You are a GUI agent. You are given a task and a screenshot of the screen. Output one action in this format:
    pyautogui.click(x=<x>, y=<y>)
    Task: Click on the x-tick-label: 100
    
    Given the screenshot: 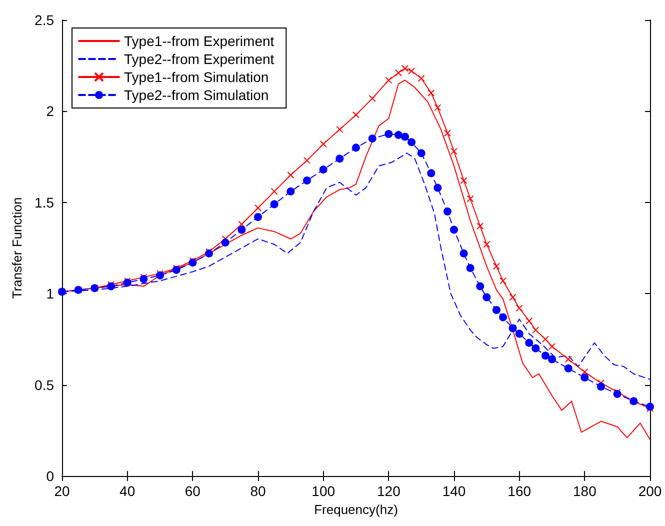 What is the action you would take?
    pyautogui.click(x=324, y=491)
    